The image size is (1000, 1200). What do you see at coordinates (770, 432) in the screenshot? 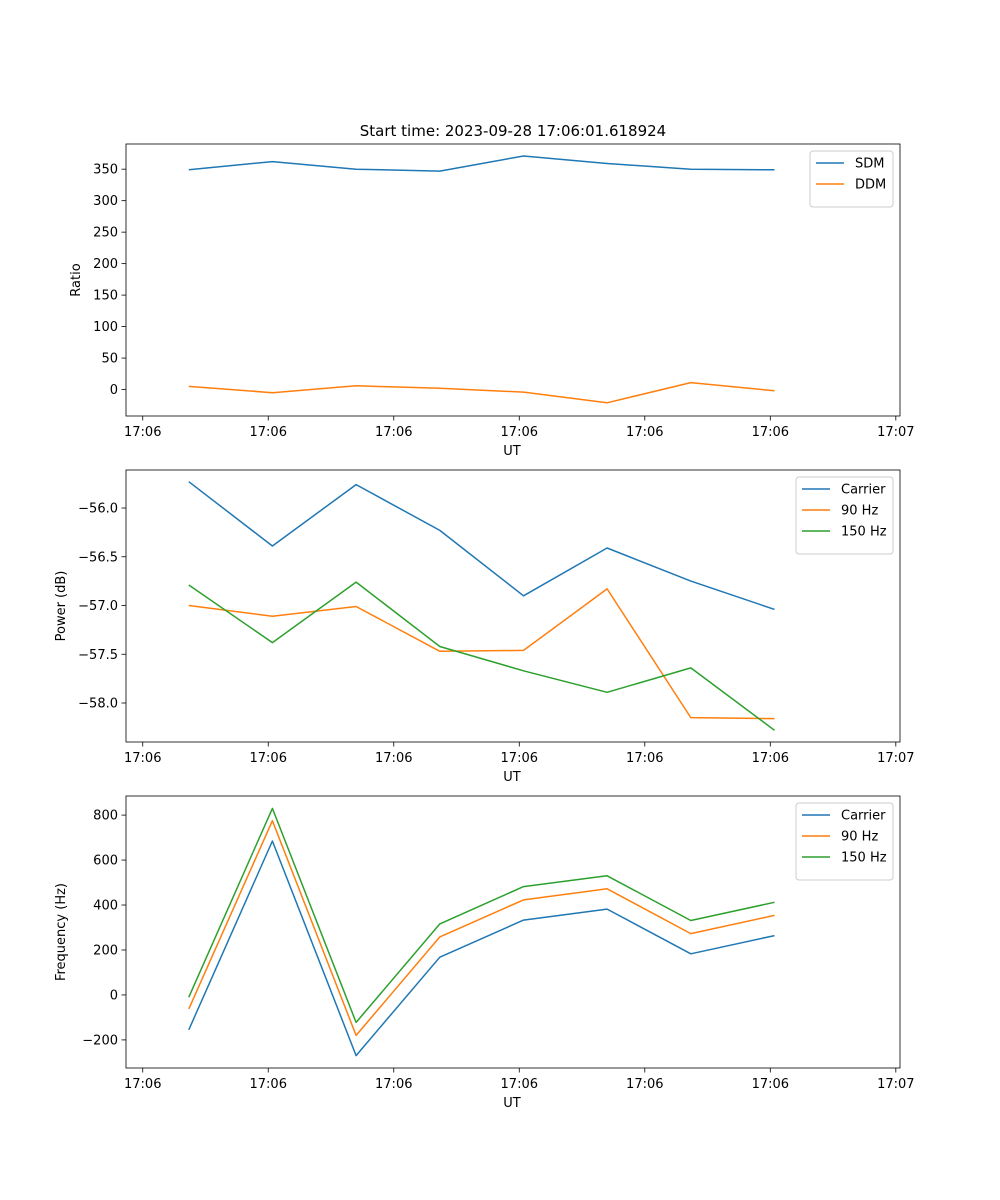
I see `x-tick-label-ratio-5: 17:06` at bounding box center [770, 432].